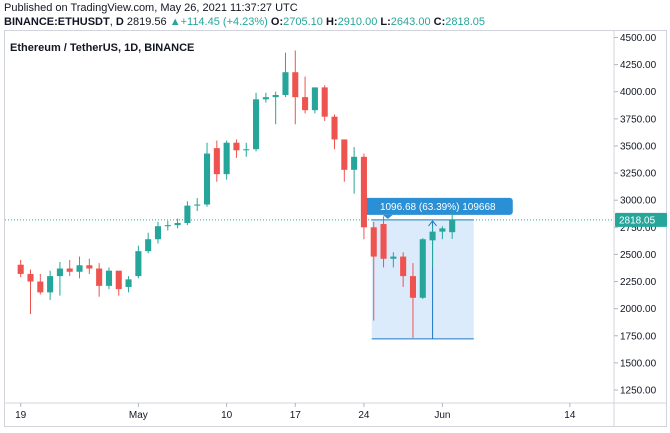 The height and width of the screenshot is (433, 670). Describe the element at coordinates (331, 22) in the screenshot. I see `high-label: H:` at that location.